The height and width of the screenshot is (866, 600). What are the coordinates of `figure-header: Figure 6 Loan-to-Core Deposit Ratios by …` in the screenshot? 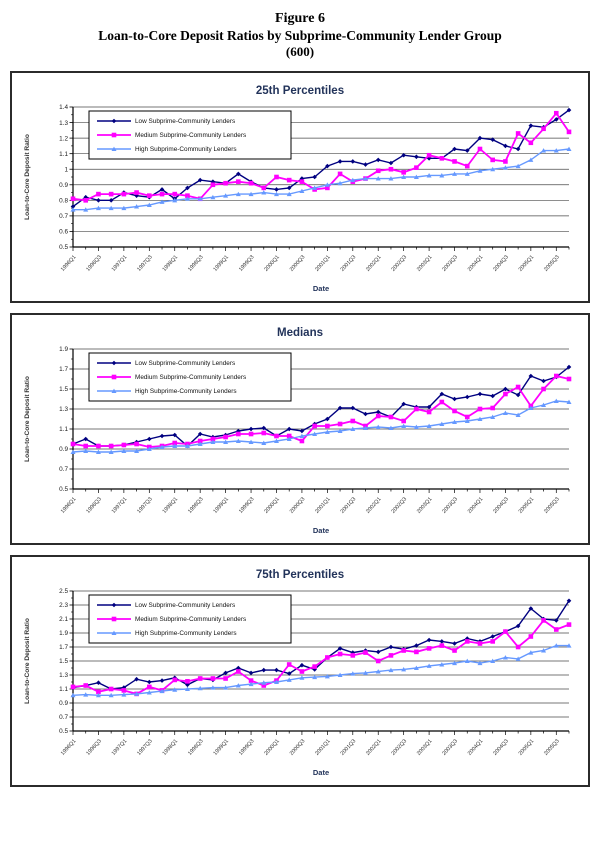 It's located at (300, 30).